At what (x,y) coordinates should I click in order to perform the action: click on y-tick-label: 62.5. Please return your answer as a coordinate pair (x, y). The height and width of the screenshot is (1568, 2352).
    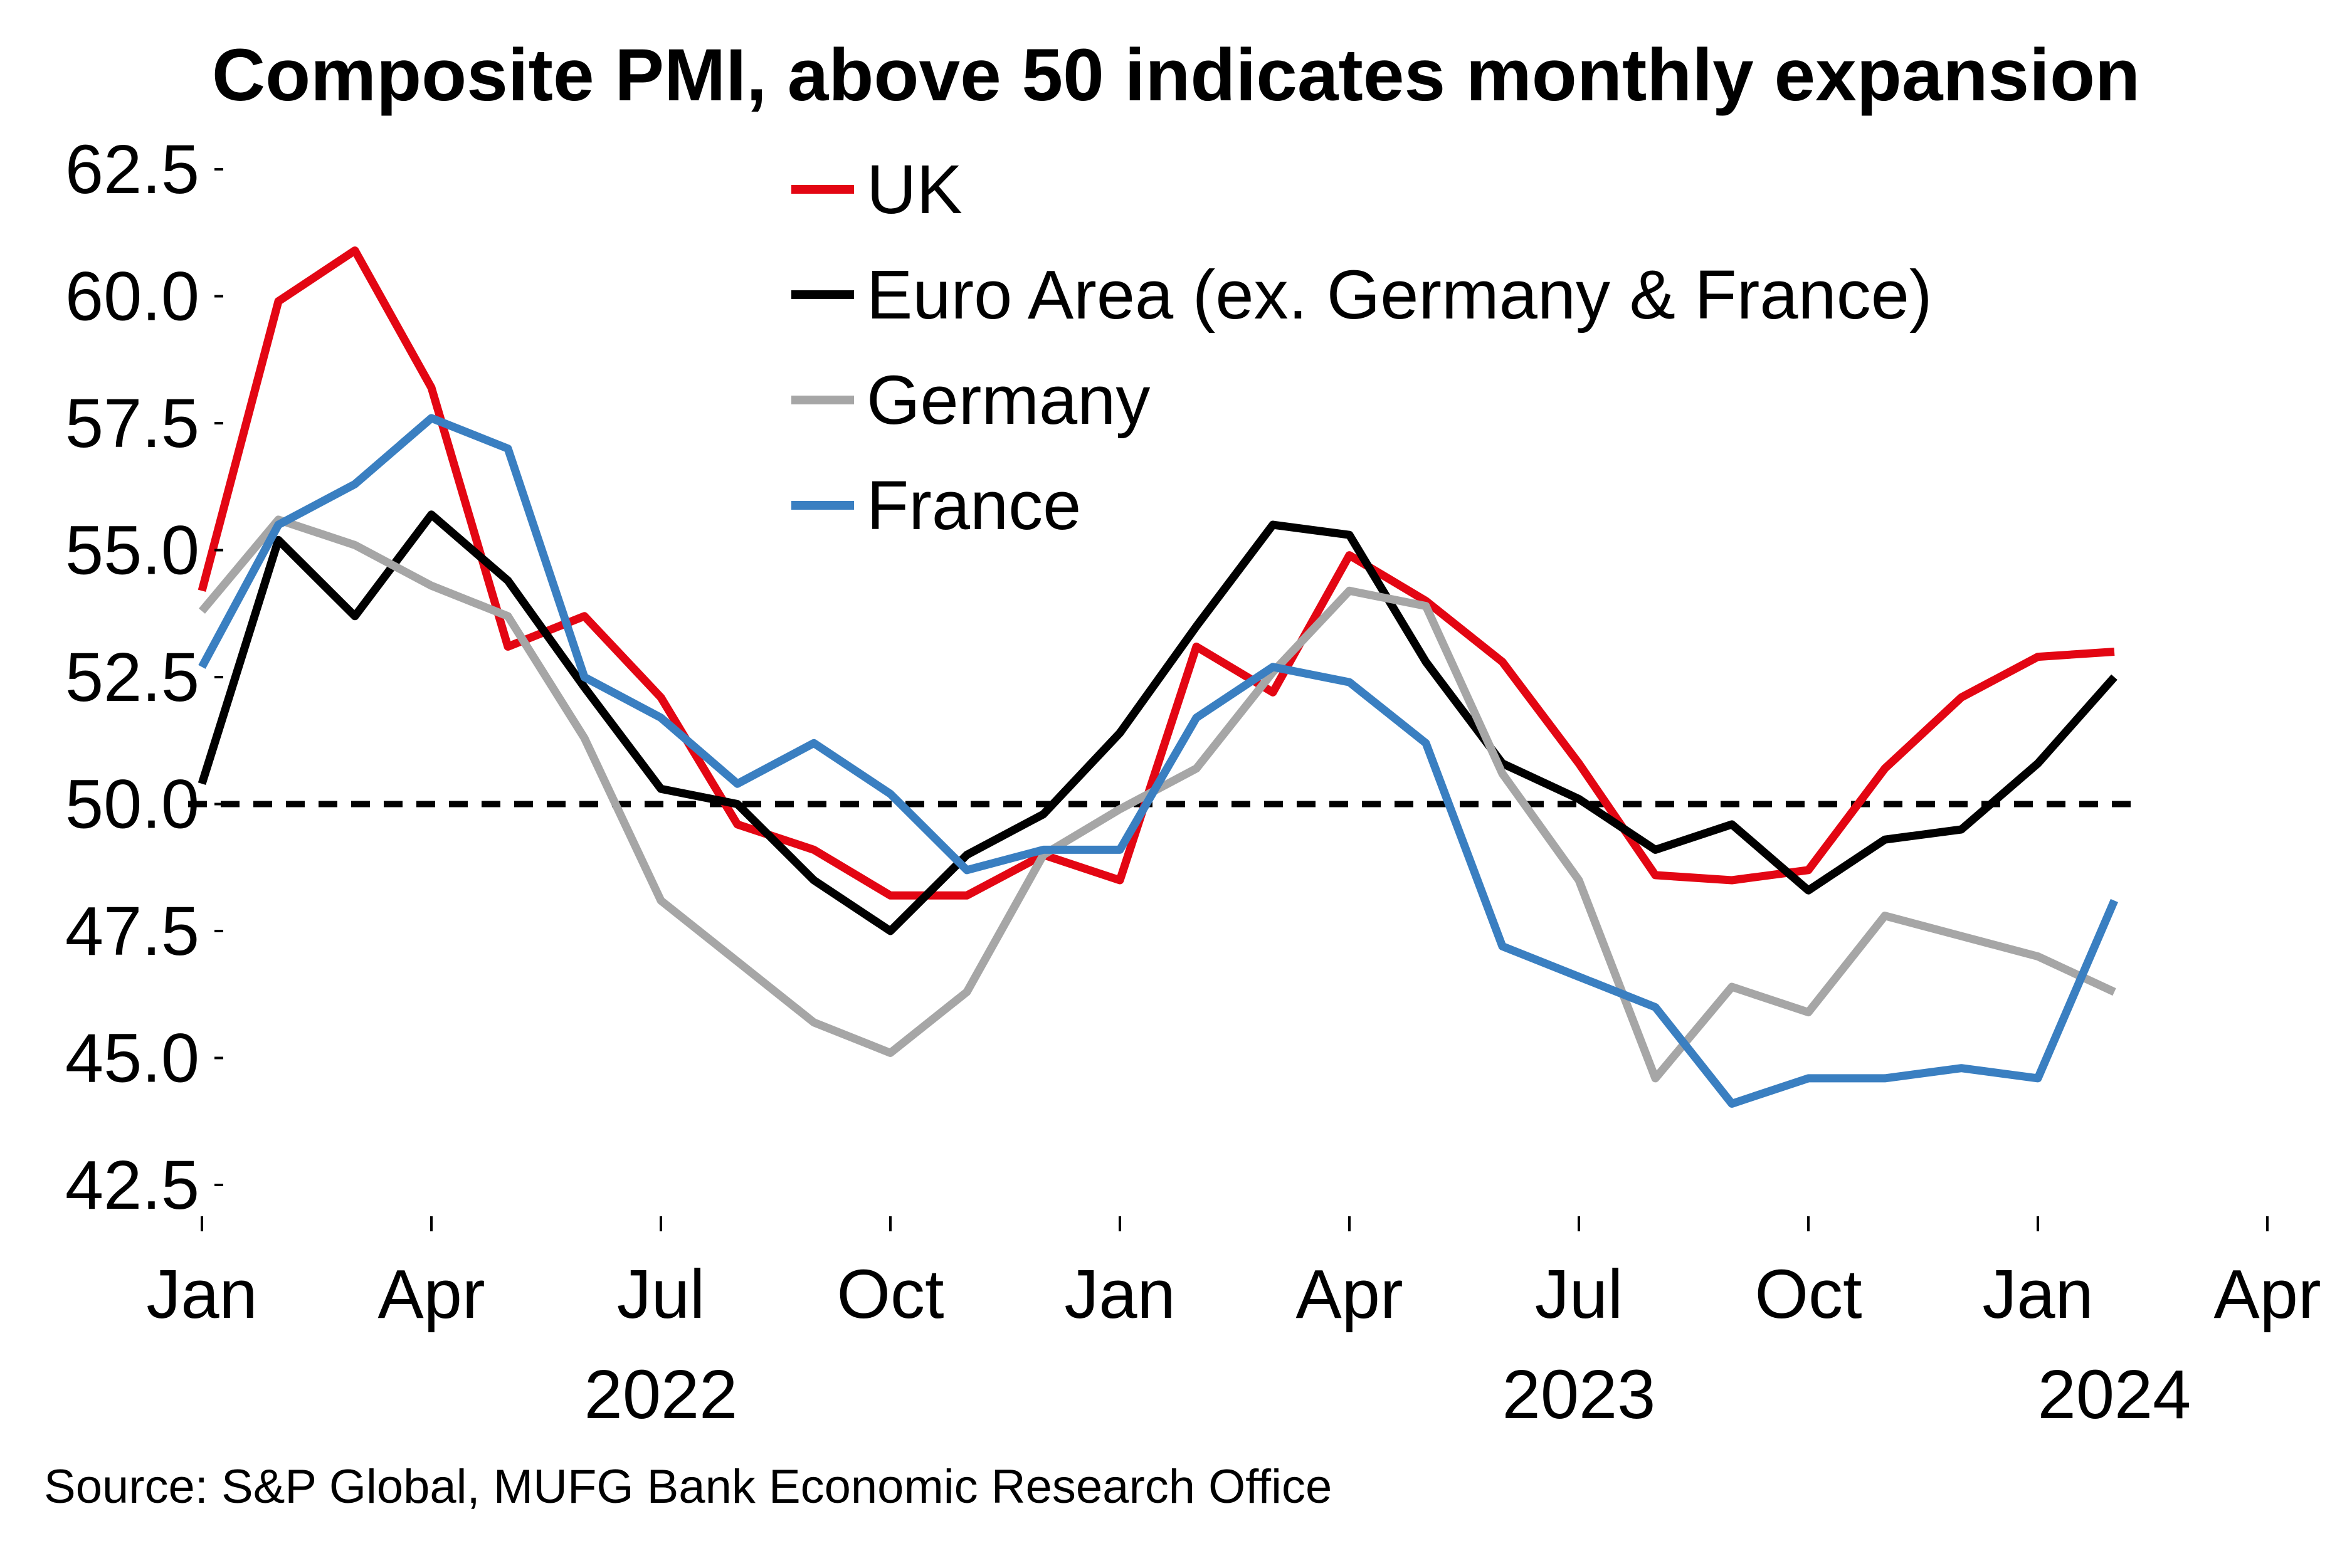
    Looking at the image, I should click on (132, 169).